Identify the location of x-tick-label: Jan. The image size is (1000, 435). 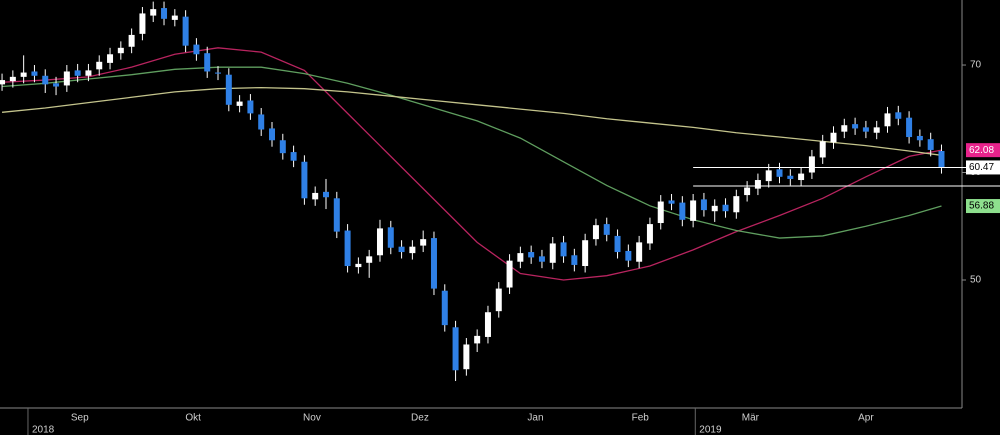
(535, 418).